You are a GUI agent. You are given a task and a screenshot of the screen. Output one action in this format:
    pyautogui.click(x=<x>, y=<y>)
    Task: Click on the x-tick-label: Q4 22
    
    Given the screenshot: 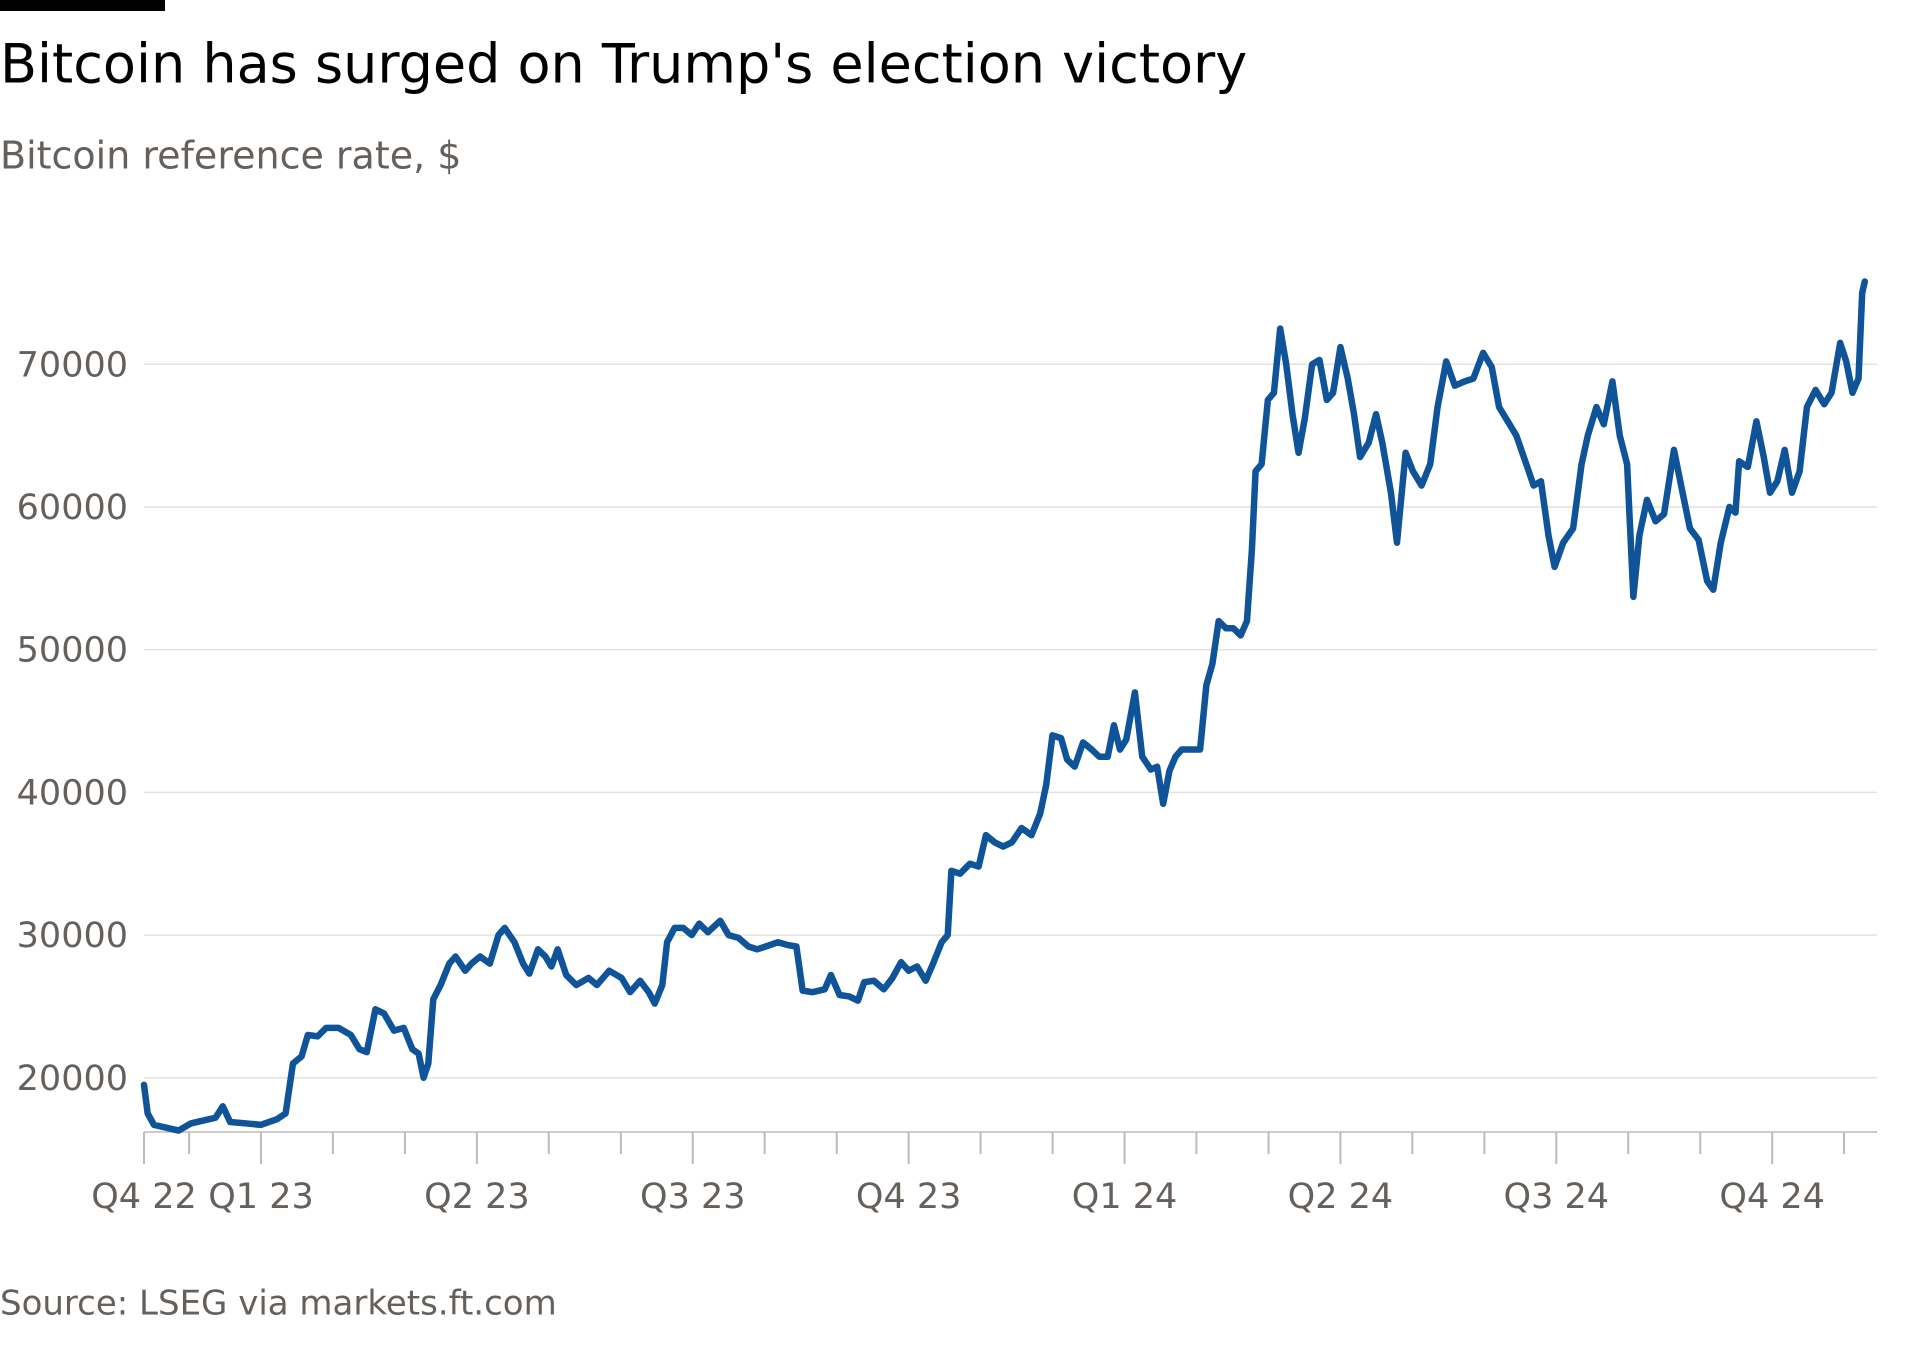 What is the action you would take?
    pyautogui.click(x=143, y=1197)
    